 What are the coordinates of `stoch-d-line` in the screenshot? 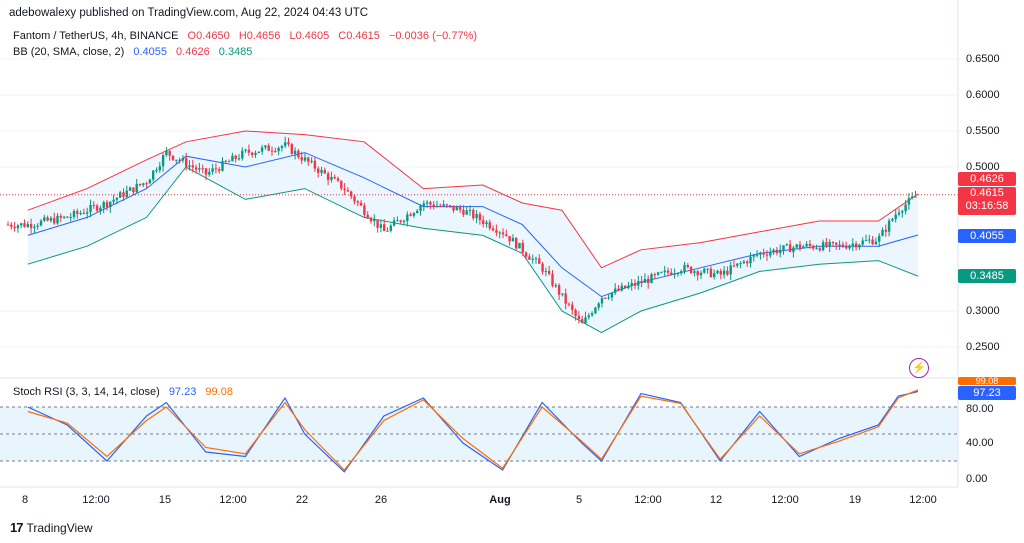 It's located at (473, 430).